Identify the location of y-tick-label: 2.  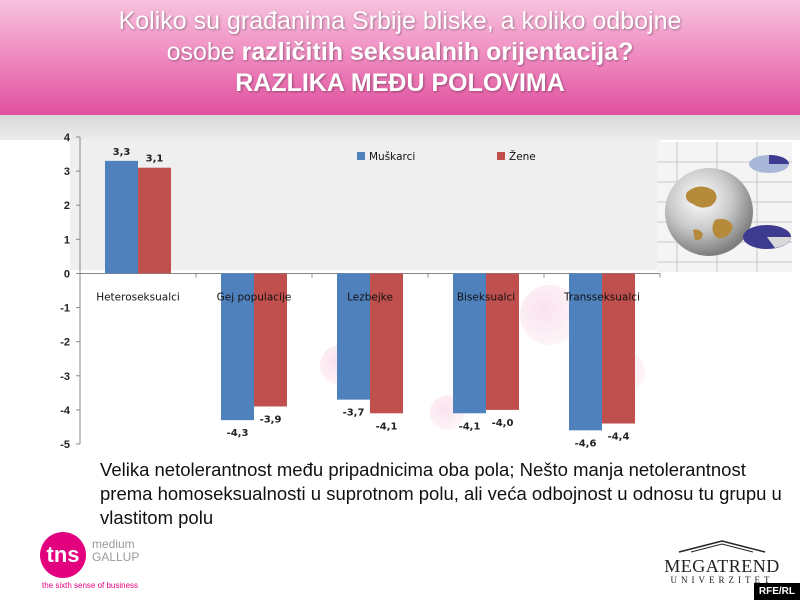
(67, 206).